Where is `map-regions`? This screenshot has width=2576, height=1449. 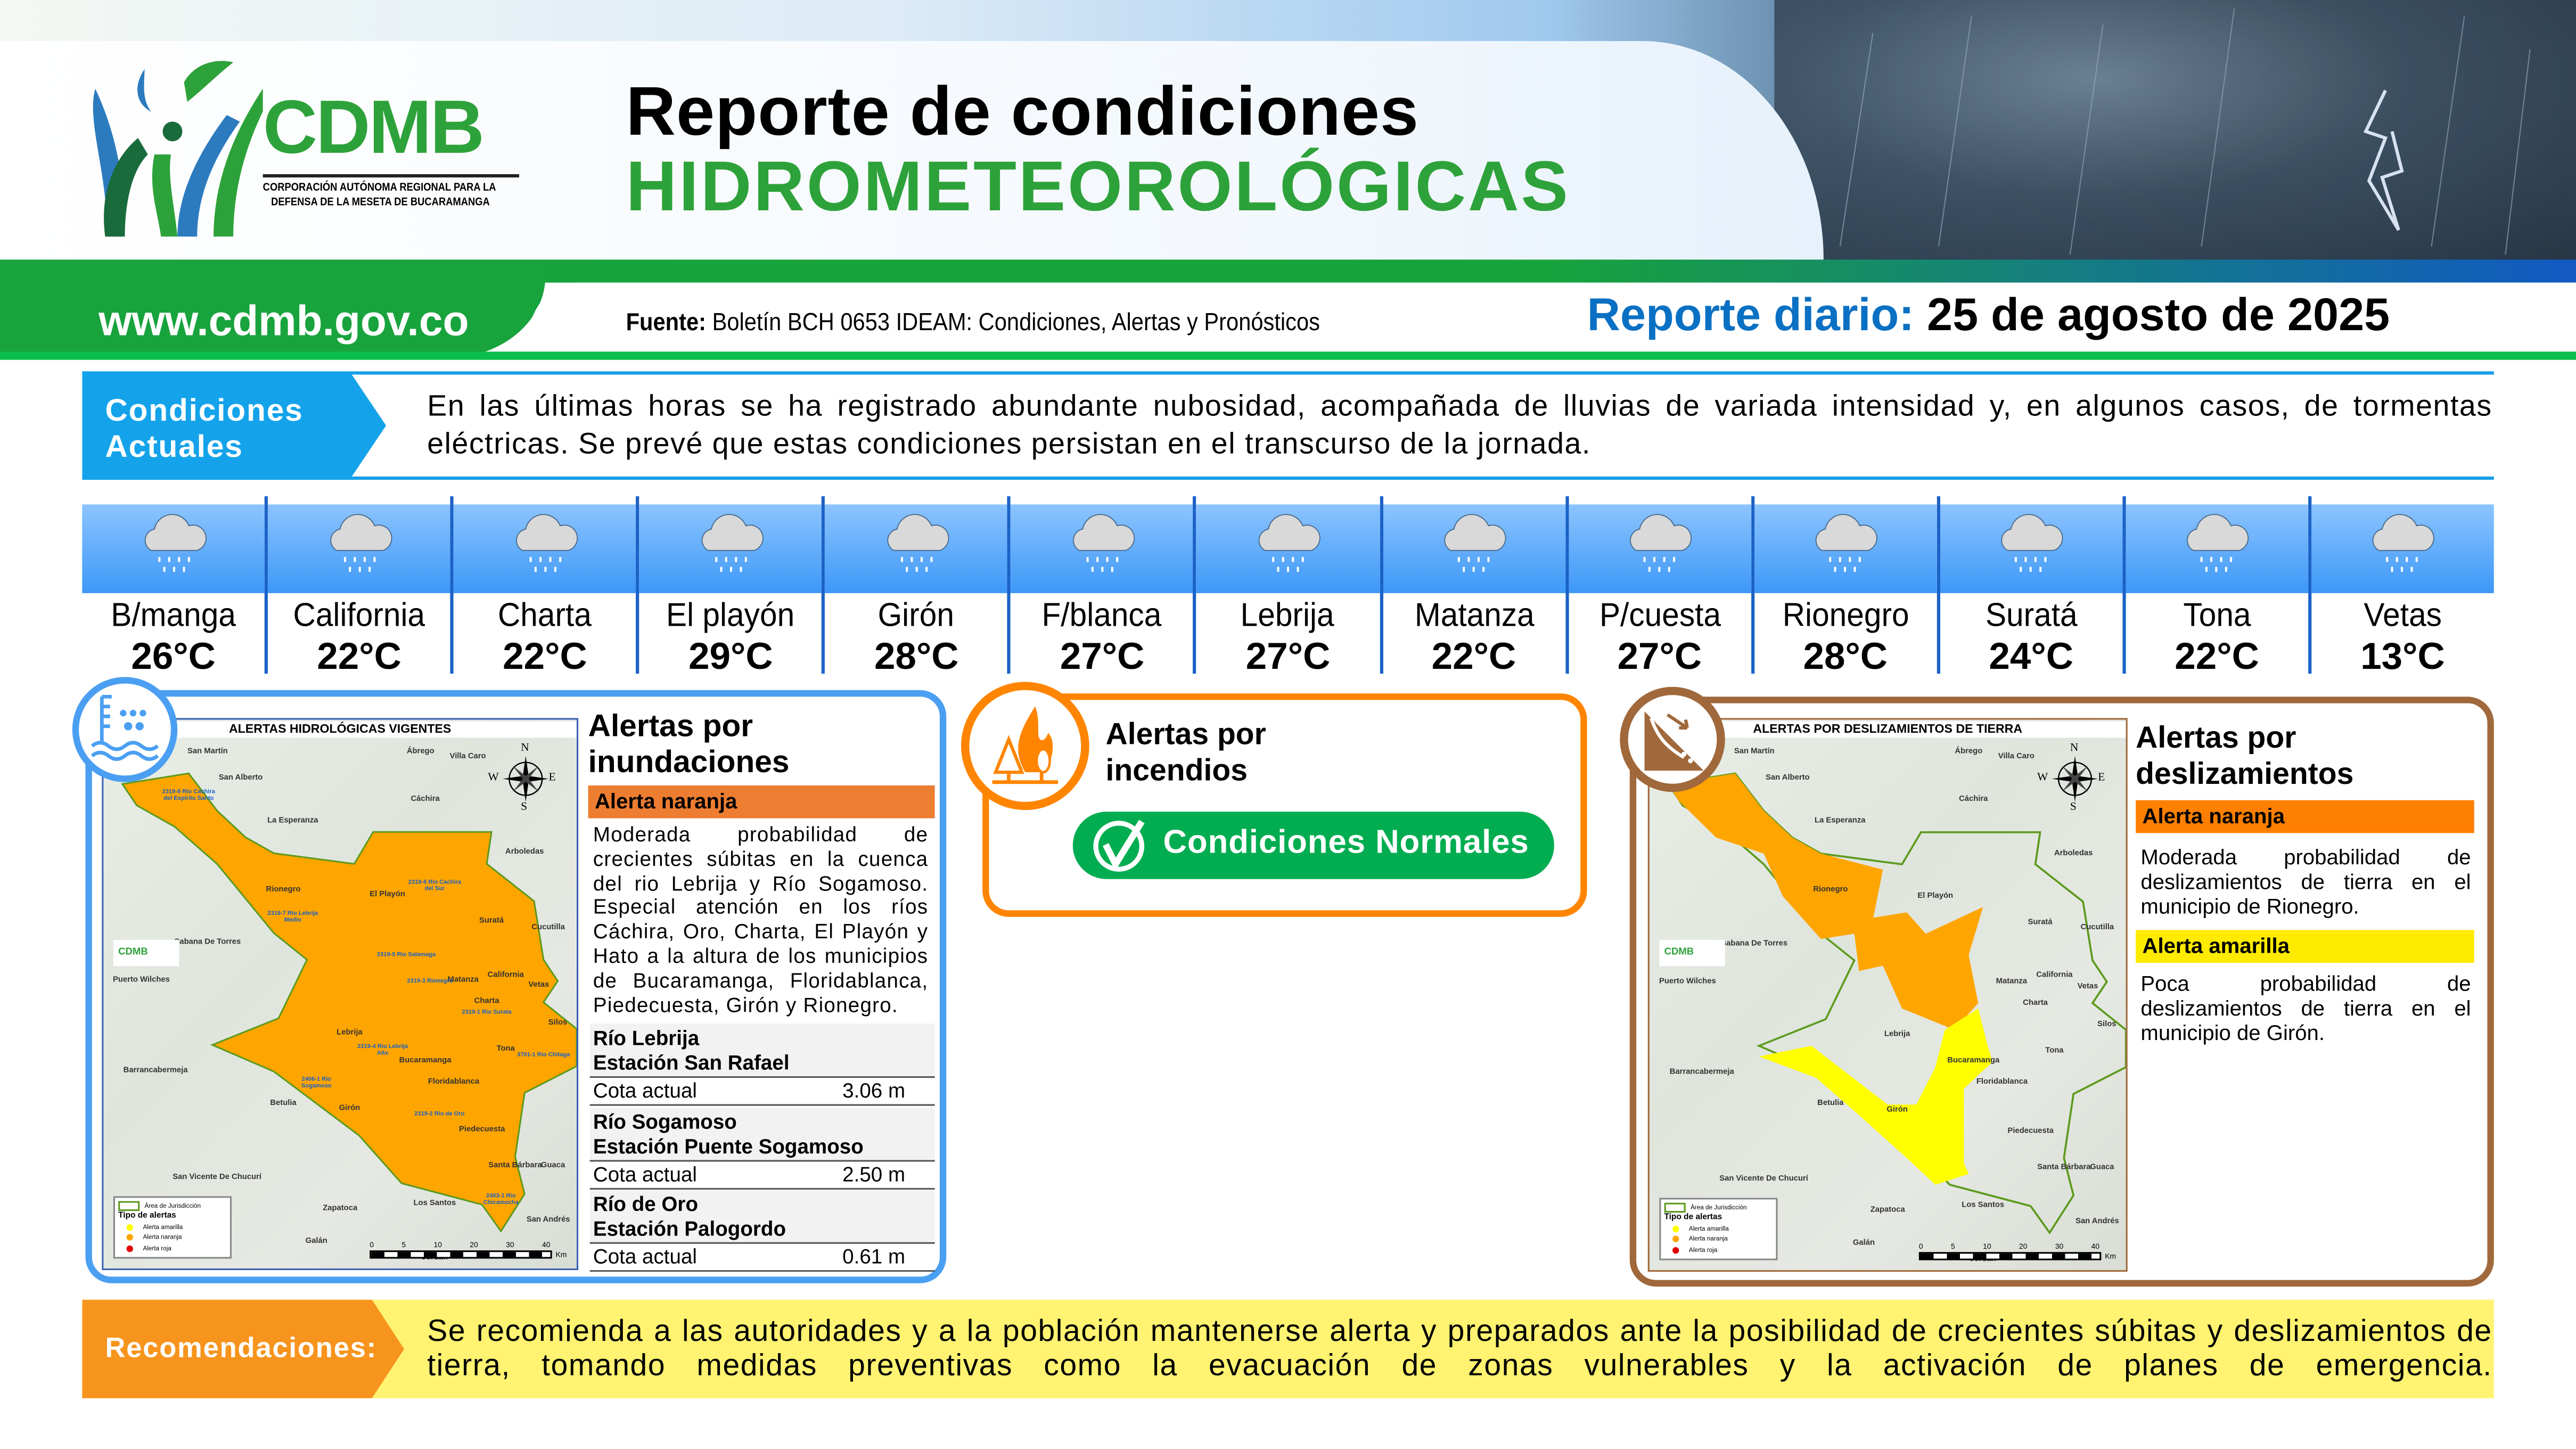 map-regions is located at coordinates (1888, 1003).